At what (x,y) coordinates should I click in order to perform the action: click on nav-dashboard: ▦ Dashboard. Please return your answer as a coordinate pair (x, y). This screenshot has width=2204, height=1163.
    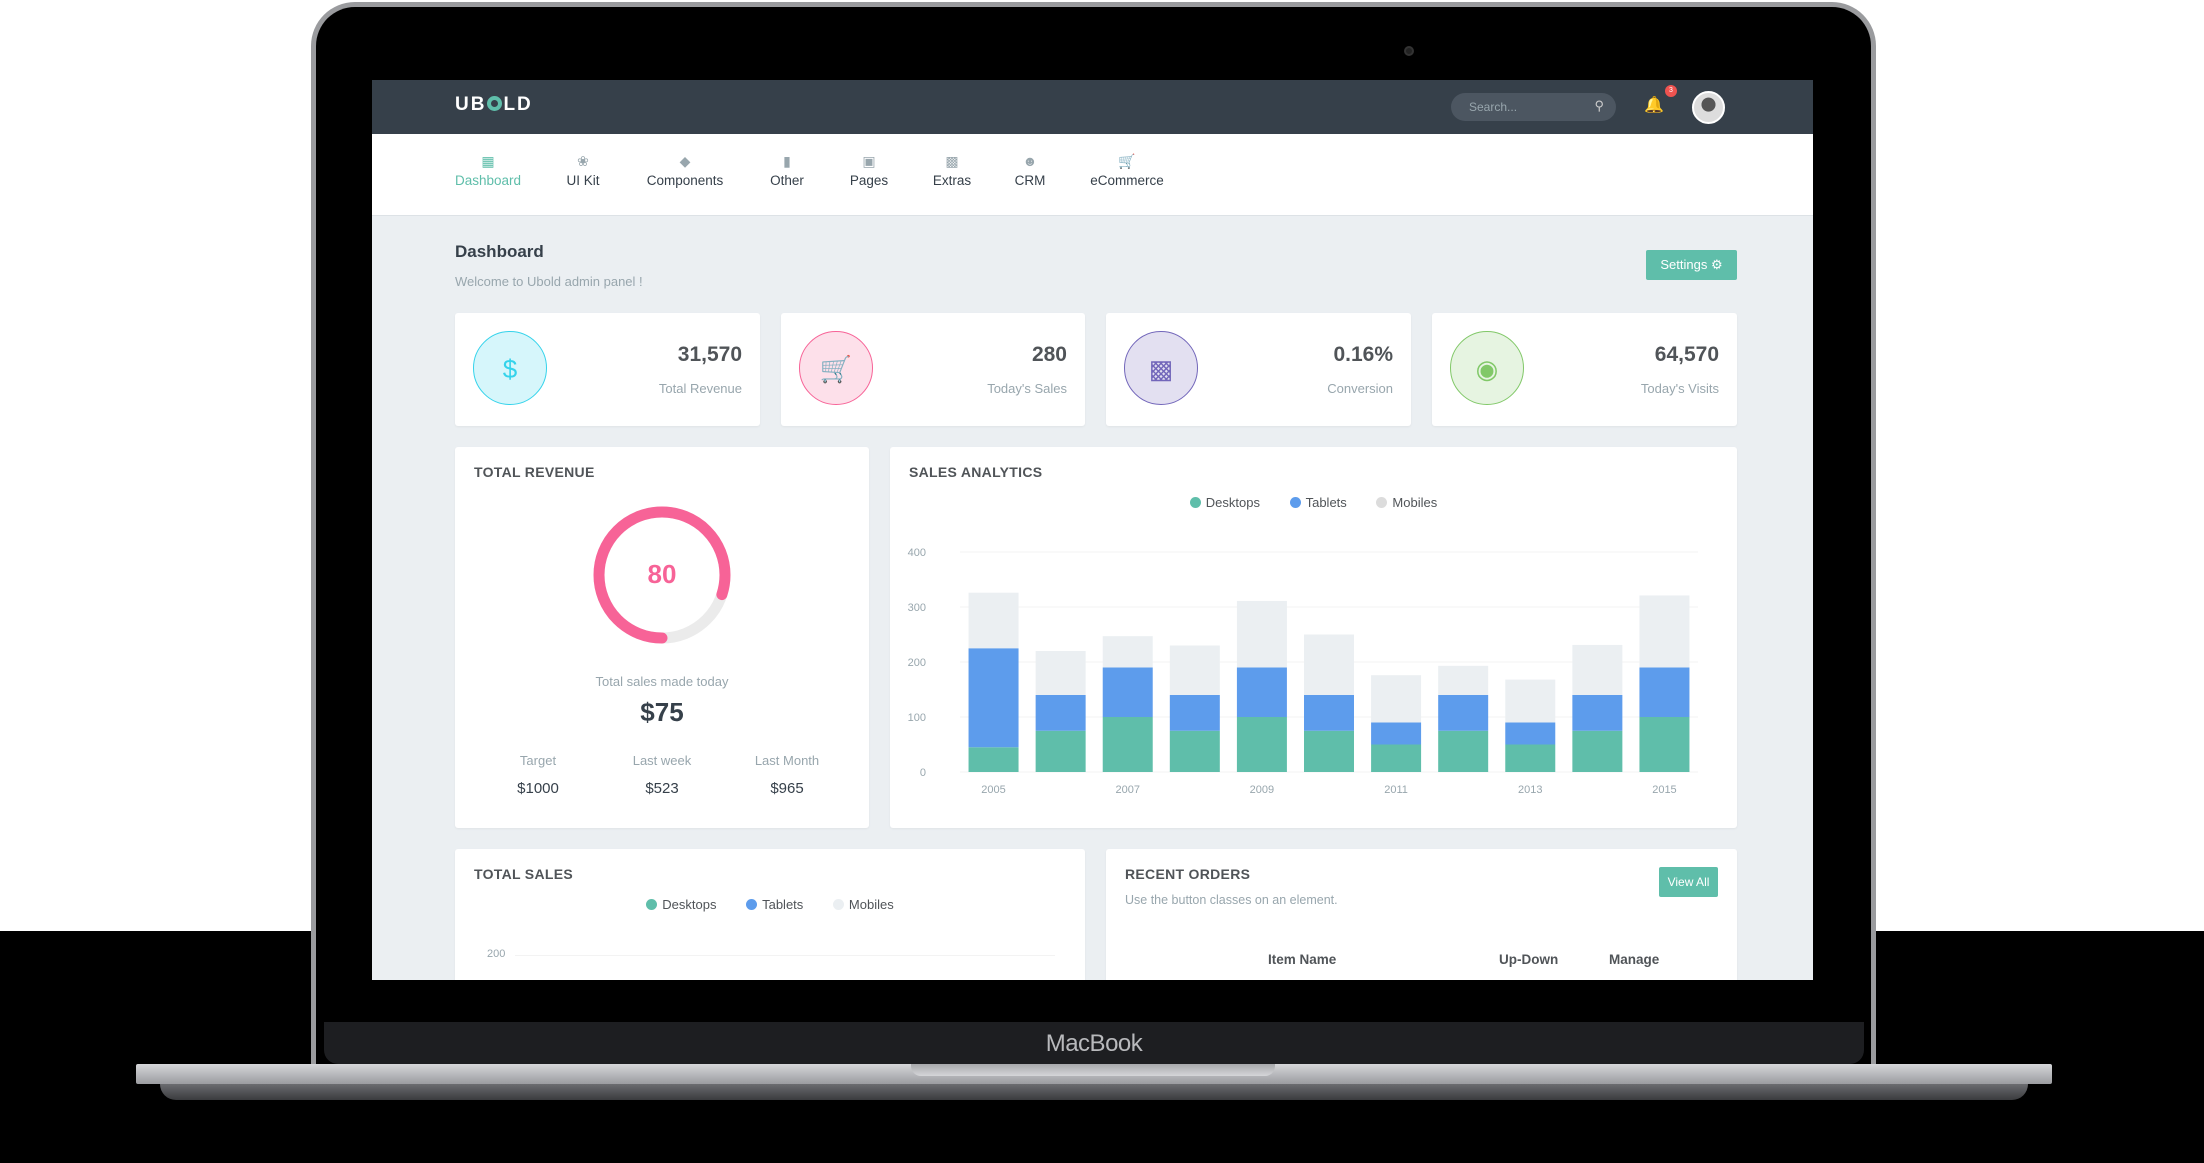
    Looking at the image, I should click on (488, 170).